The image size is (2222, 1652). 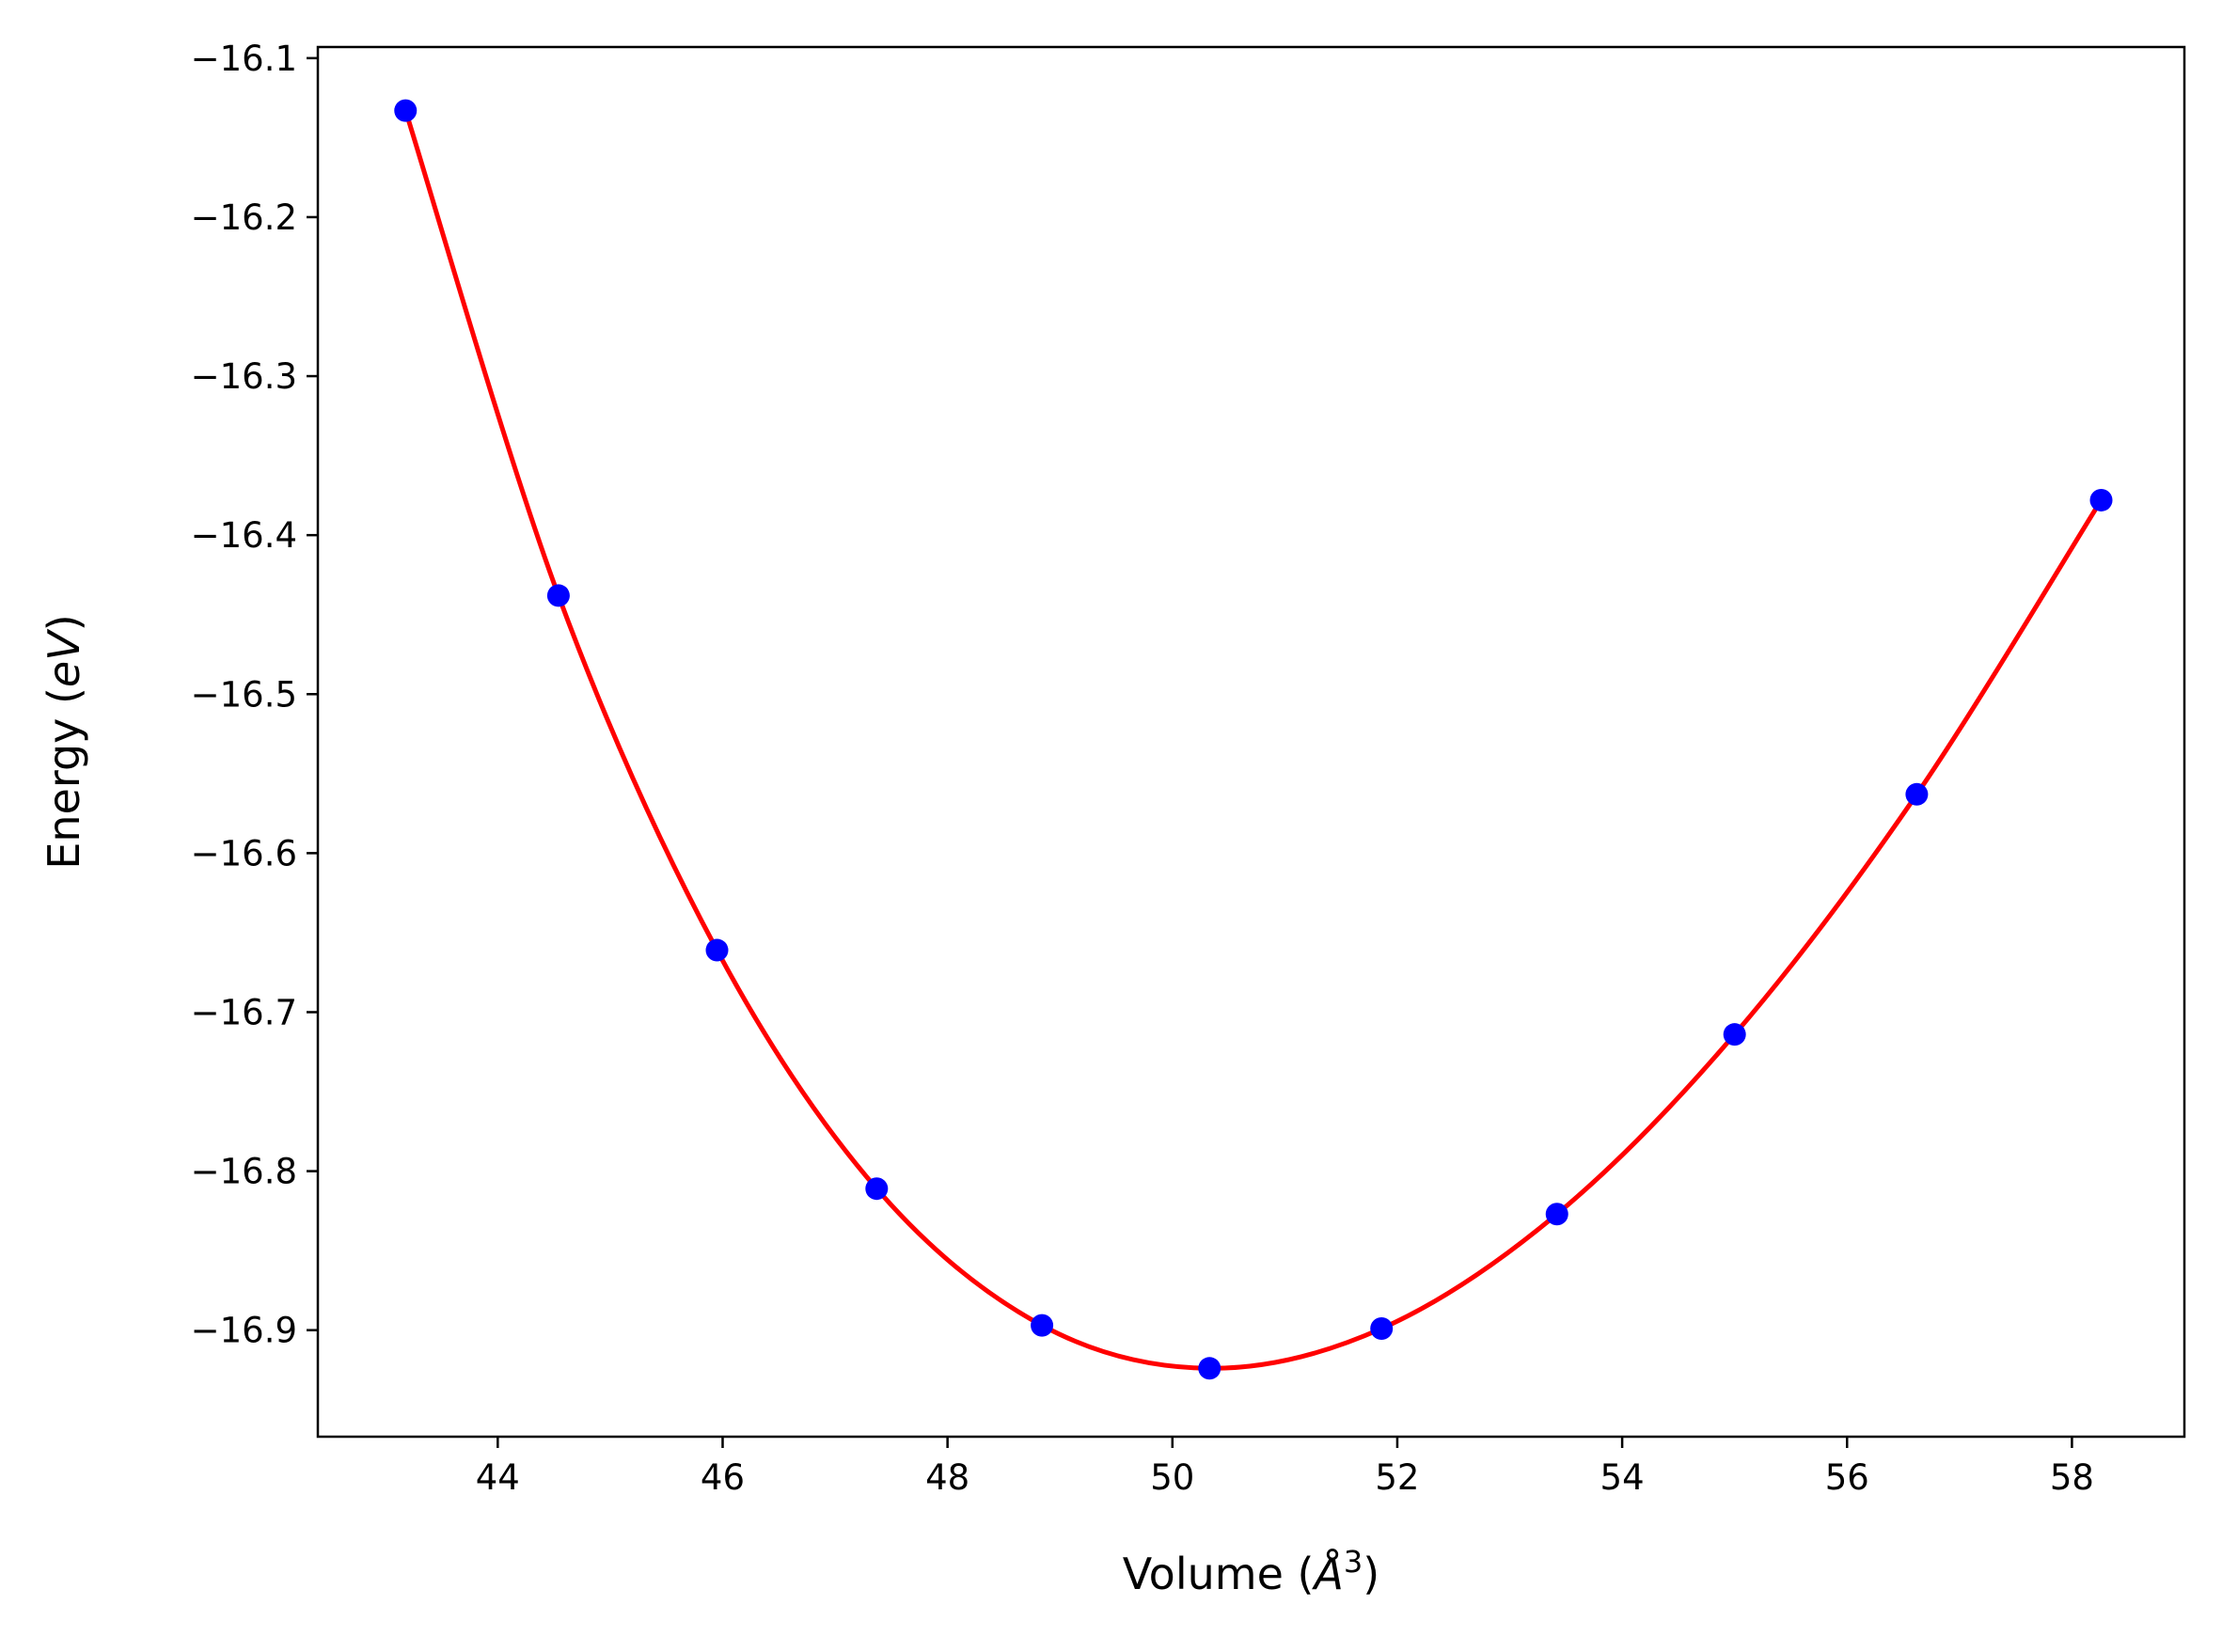 What do you see at coordinates (244, 1172) in the screenshot?
I see `y-tick-label: −16.8` at bounding box center [244, 1172].